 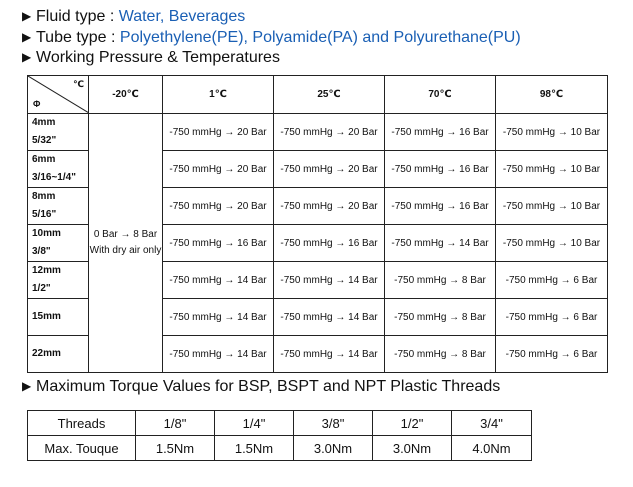 I want to click on size-inch: 3/8", so click(x=41, y=251).